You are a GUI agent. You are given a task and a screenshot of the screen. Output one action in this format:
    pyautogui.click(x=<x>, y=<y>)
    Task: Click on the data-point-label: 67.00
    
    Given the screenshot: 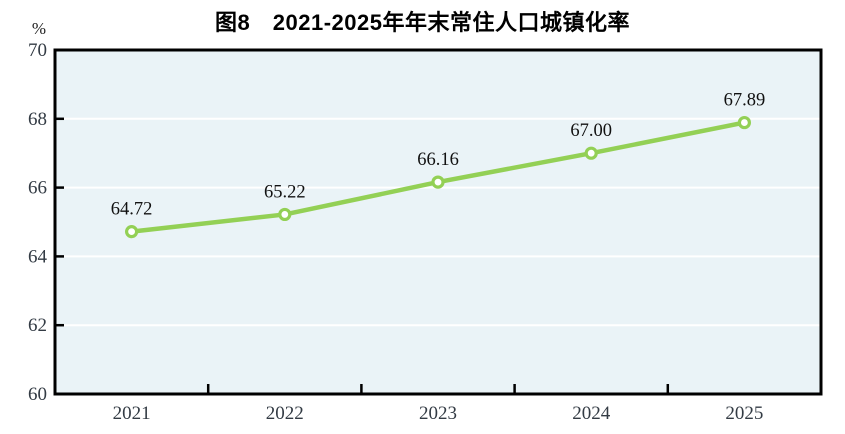 What is the action you would take?
    pyautogui.click(x=591, y=131)
    